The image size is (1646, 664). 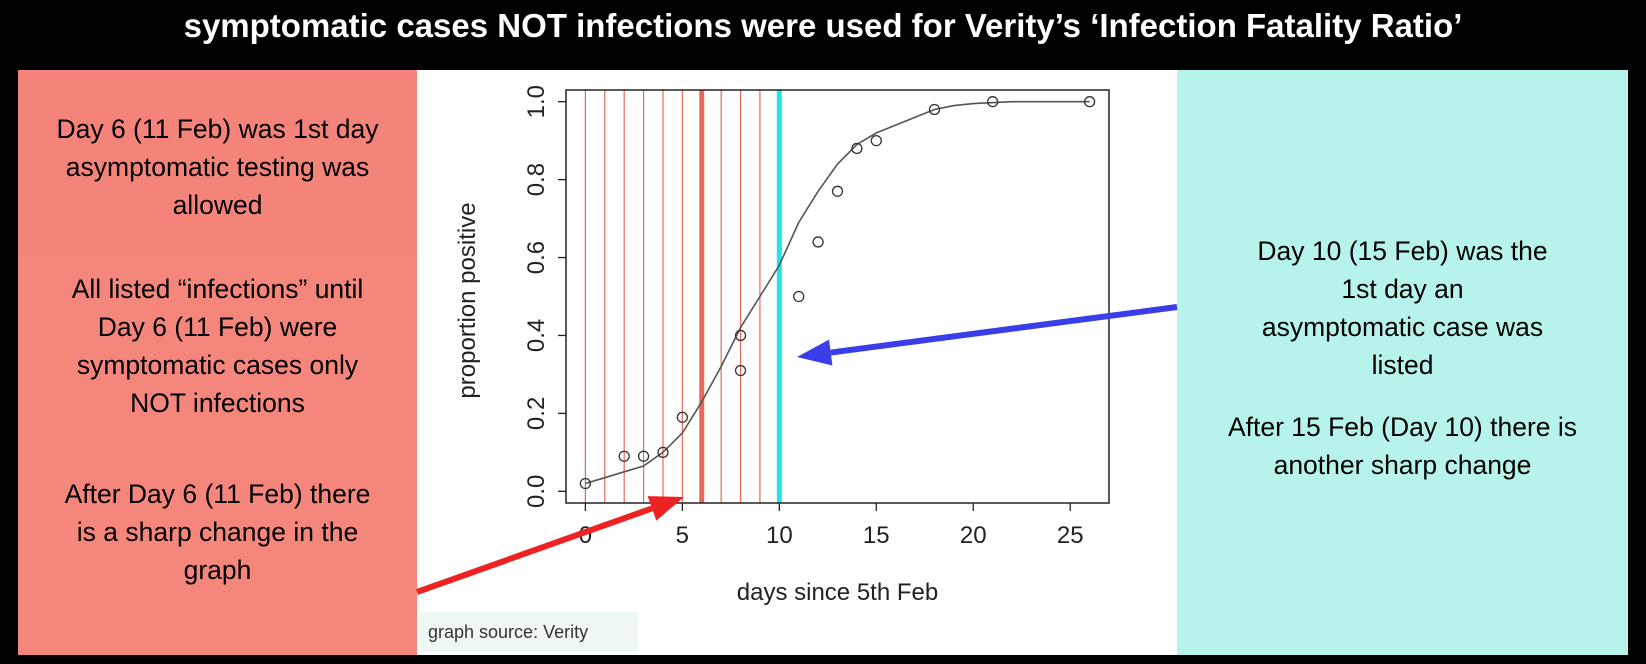 I want to click on x-tick-label-4: 20, so click(x=973, y=535).